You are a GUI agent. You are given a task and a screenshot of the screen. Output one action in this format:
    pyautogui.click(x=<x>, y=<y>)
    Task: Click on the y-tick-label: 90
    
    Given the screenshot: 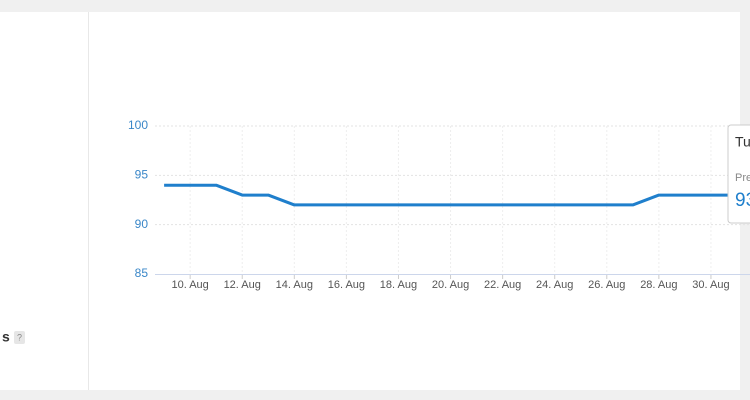 What is the action you would take?
    pyautogui.click(x=142, y=224)
    